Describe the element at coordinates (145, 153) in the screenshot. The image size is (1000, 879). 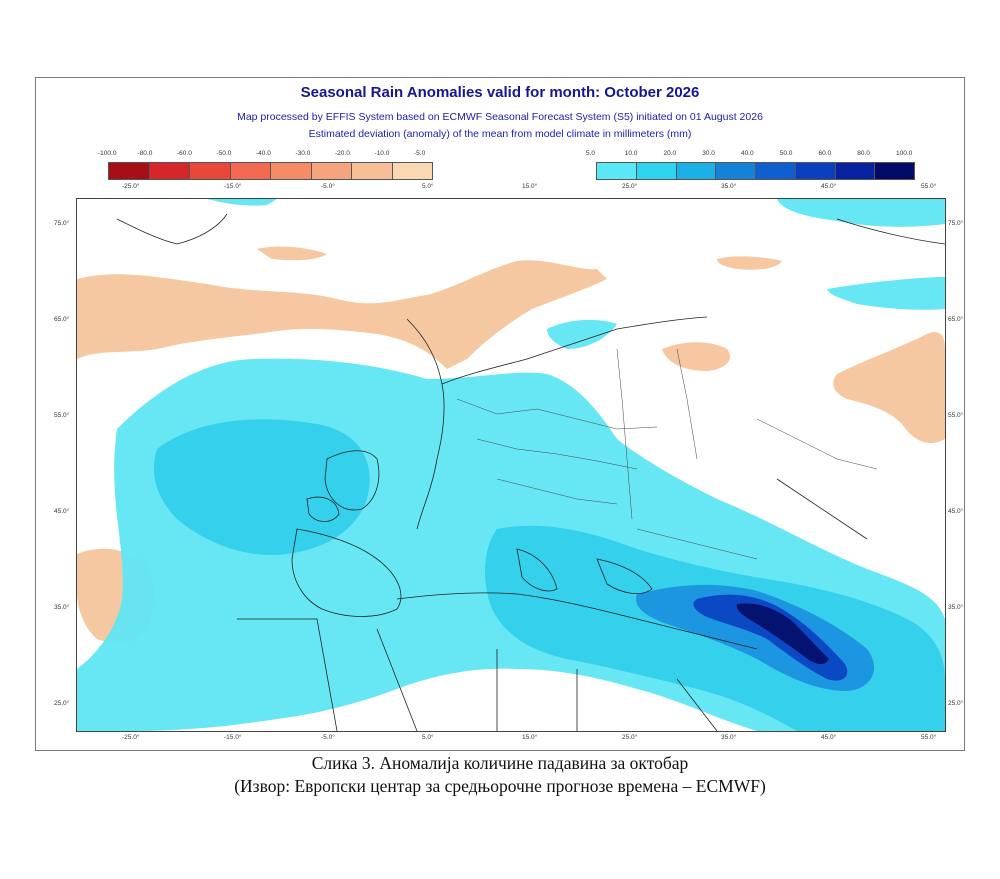
I see `colorbar-tick-label: -80.0` at that location.